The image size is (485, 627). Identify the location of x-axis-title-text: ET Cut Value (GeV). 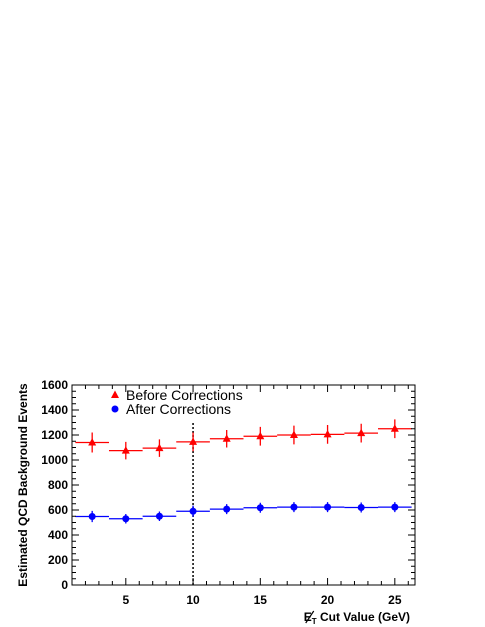
(357, 618).